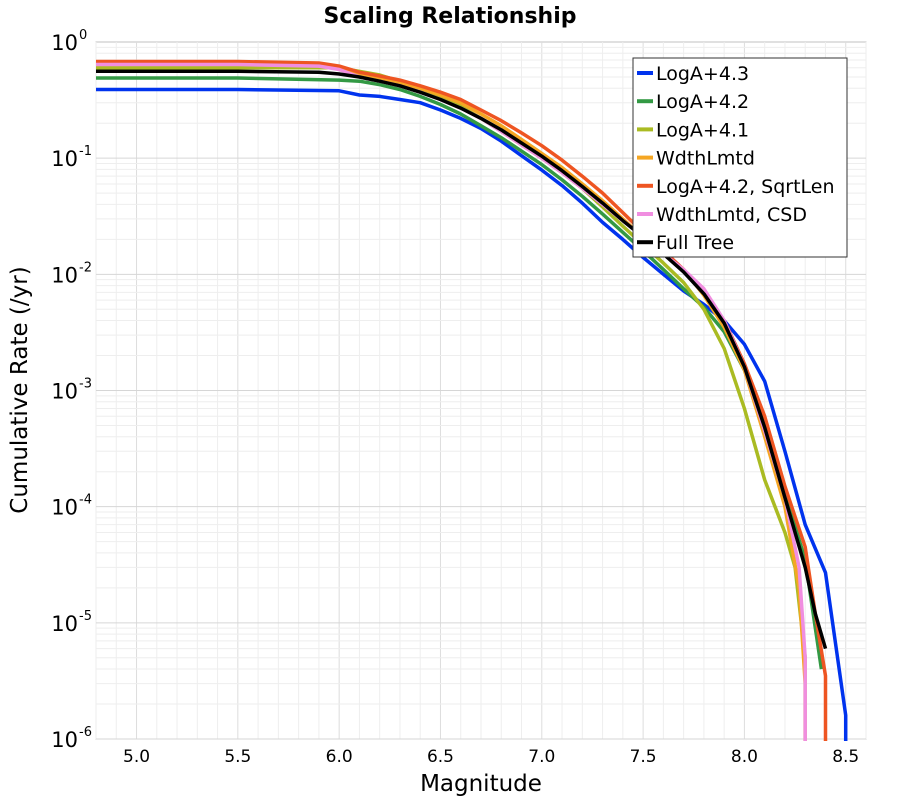 The height and width of the screenshot is (800, 900). I want to click on x-tick-label: 8.0, so click(744, 757).